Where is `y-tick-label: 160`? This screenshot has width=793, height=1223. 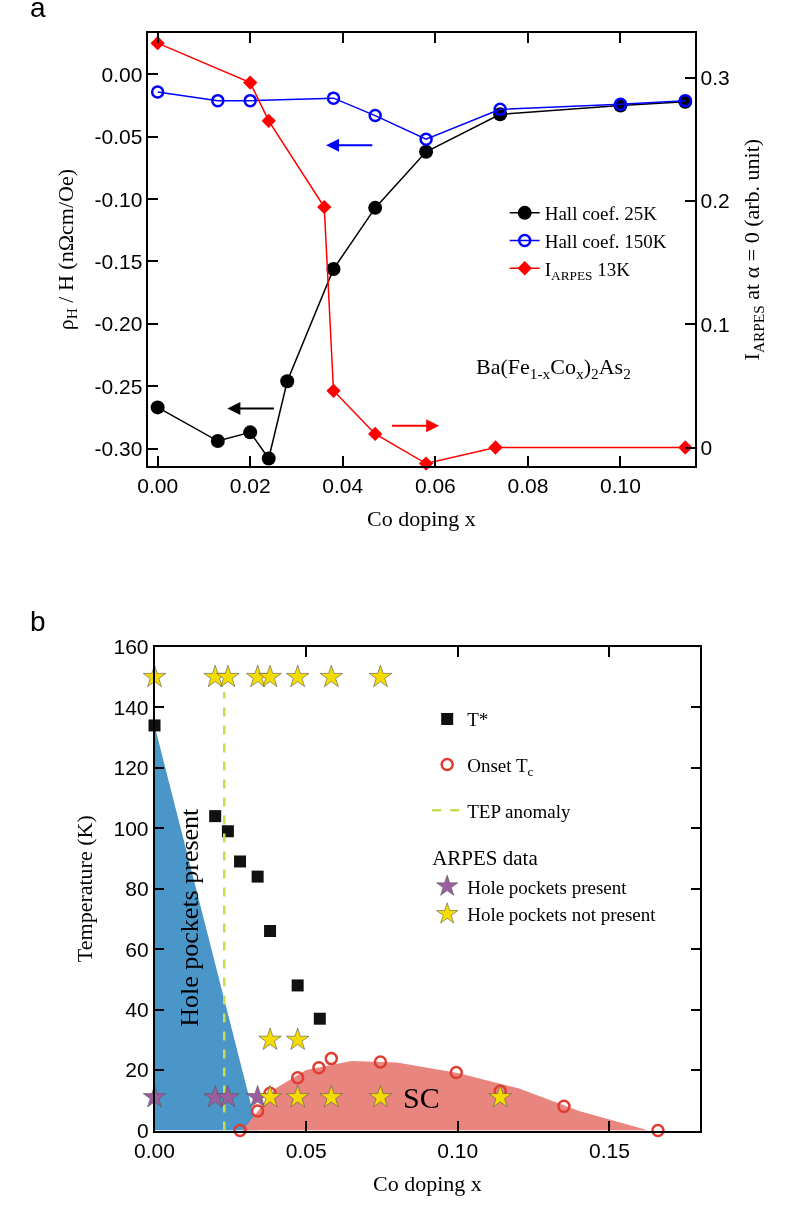 y-tick-label: 160 is located at coordinates (131, 647).